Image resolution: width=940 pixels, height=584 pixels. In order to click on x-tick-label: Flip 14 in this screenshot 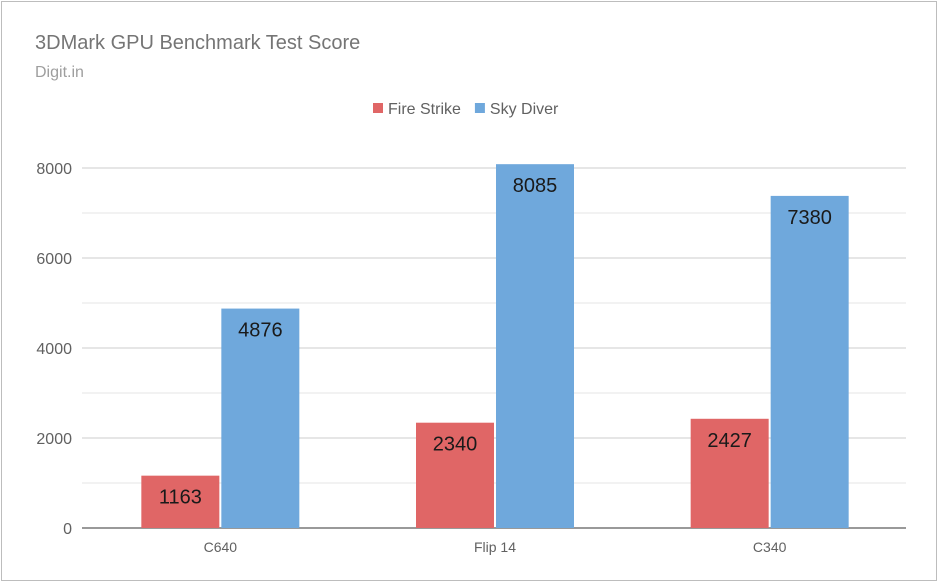, I will do `click(495, 547)`.